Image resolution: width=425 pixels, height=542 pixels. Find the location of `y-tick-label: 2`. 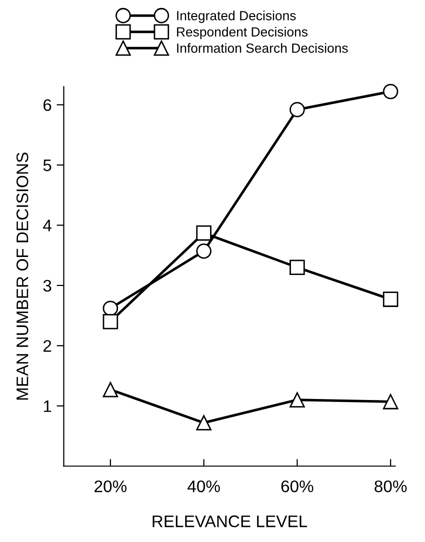

y-tick-label: 2 is located at coordinates (48, 346).